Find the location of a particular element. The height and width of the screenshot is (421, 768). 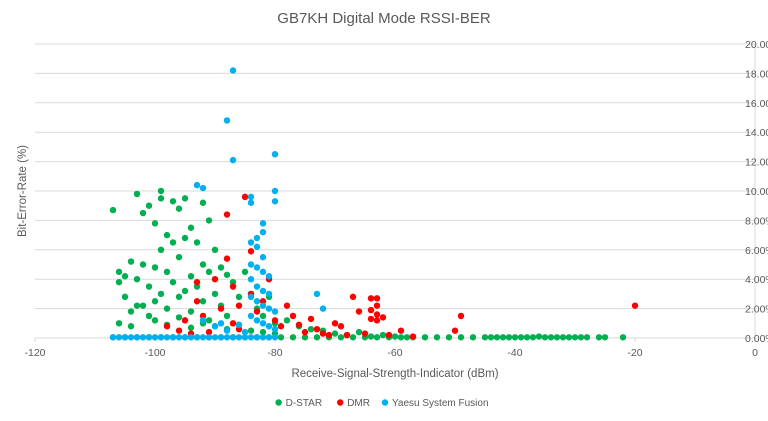

chart-title: GB7KH Digital Mode RSSI-BER is located at coordinates (384, 18).